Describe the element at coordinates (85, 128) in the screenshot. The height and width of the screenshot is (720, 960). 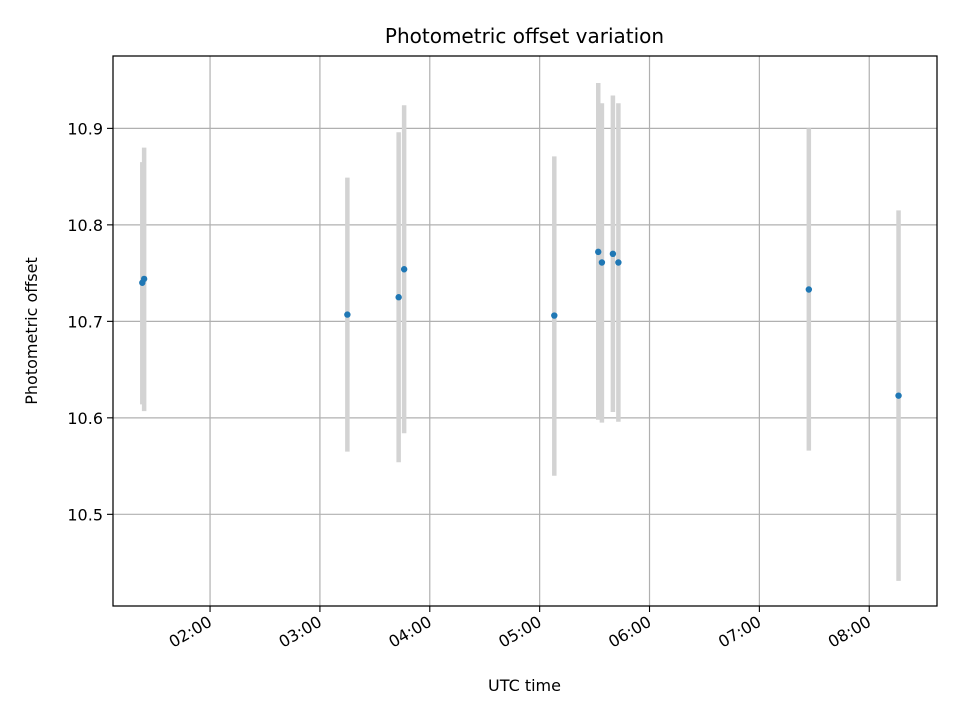
I see `y-tick-label: 10.9` at that location.